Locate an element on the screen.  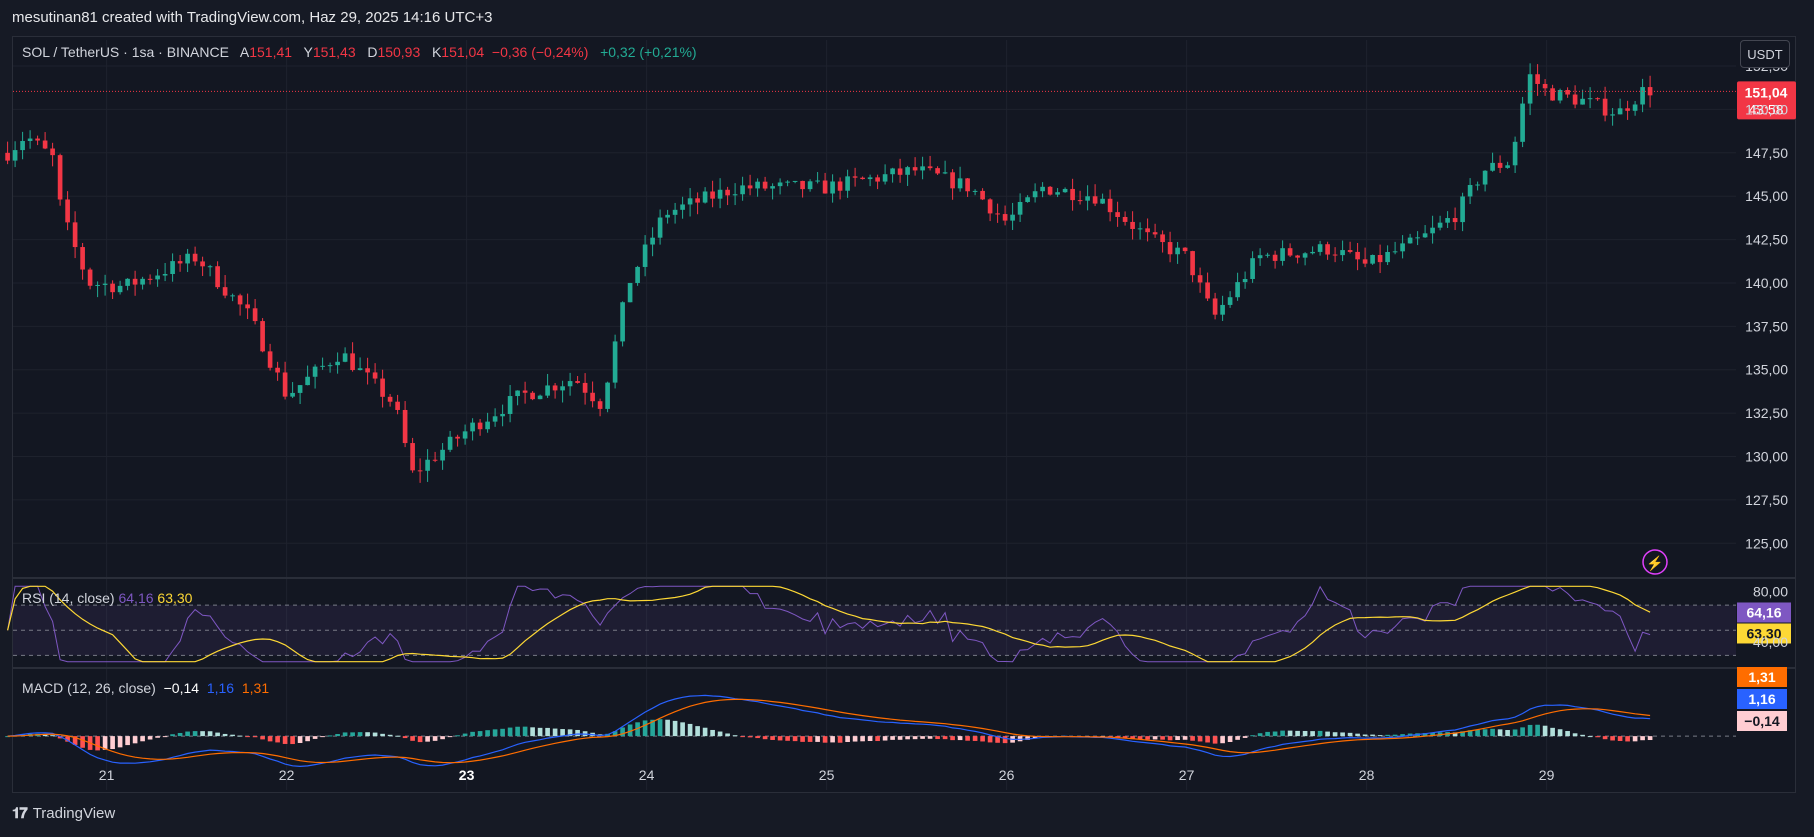
time-tick-label: 26 is located at coordinates (1007, 775).